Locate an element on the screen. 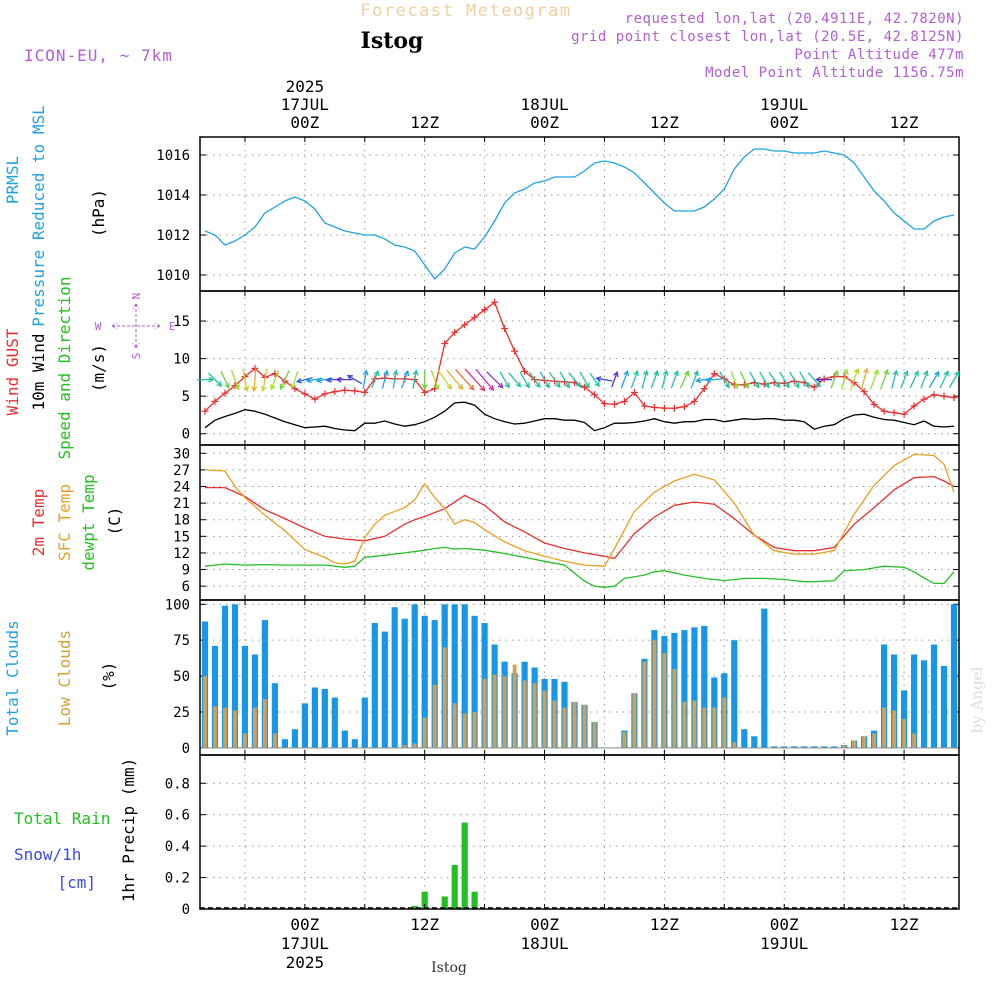  y-tick-label: 50 is located at coordinates (181, 677).